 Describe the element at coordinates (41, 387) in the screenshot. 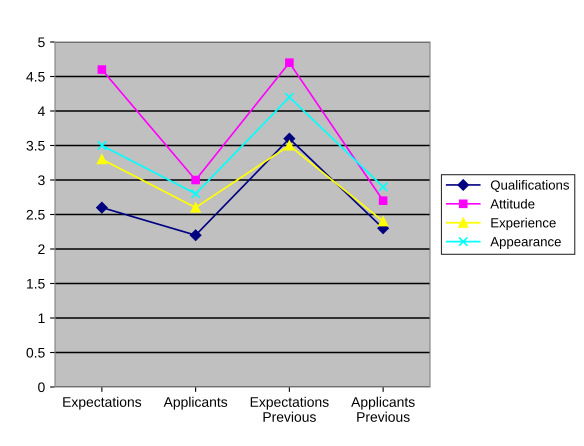

I see `y-tick-label: 0` at that location.